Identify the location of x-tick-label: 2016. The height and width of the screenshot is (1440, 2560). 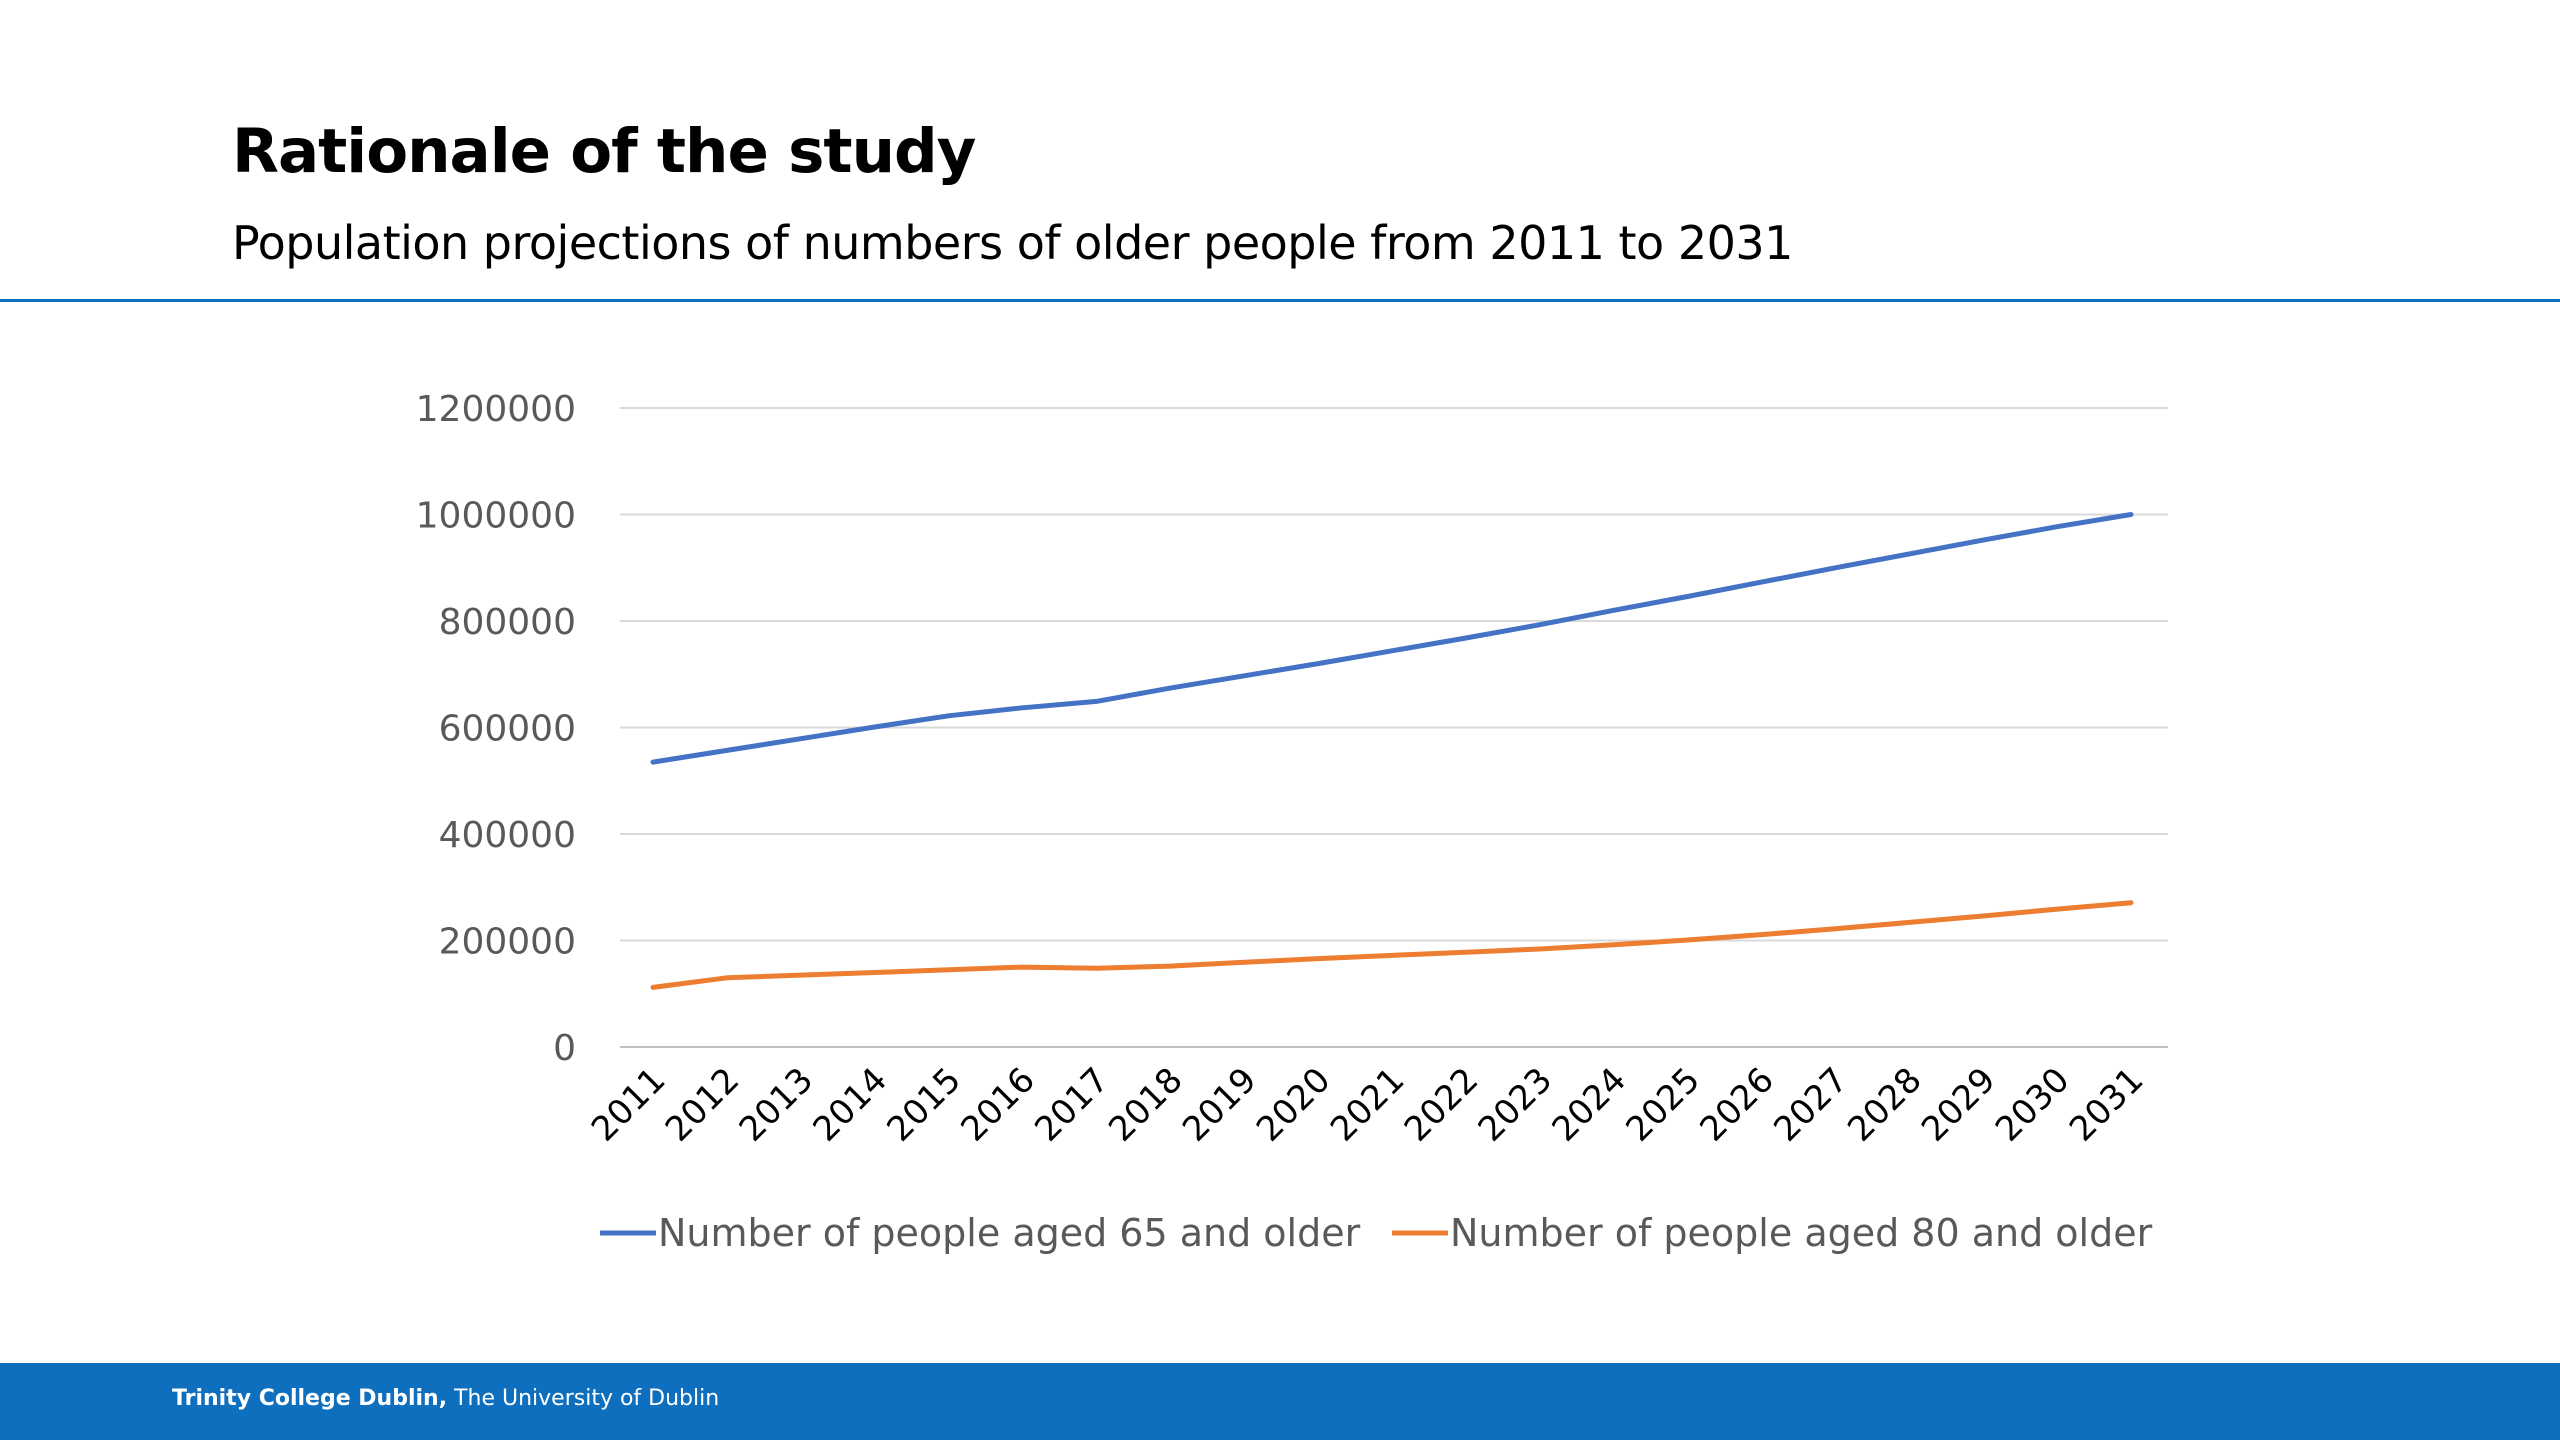
(997, 1104).